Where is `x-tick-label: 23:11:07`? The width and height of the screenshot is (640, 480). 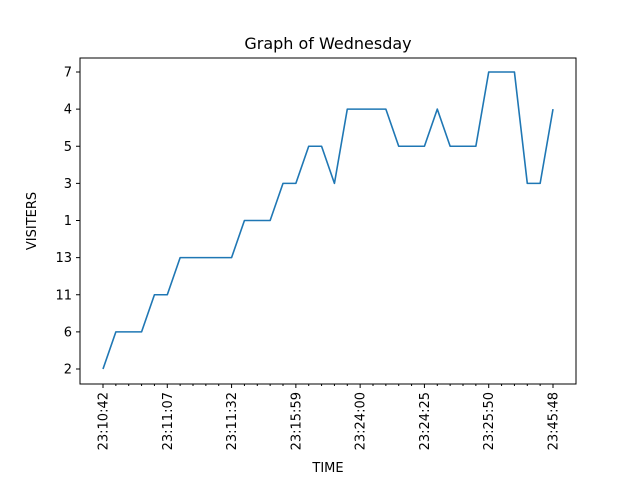 x-tick-label: 23:11:07 is located at coordinates (168, 421).